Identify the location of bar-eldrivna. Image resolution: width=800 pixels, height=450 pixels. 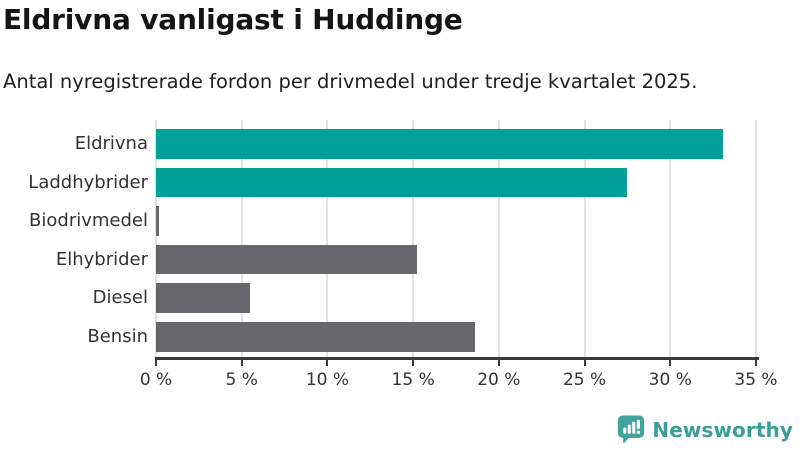
(440, 144).